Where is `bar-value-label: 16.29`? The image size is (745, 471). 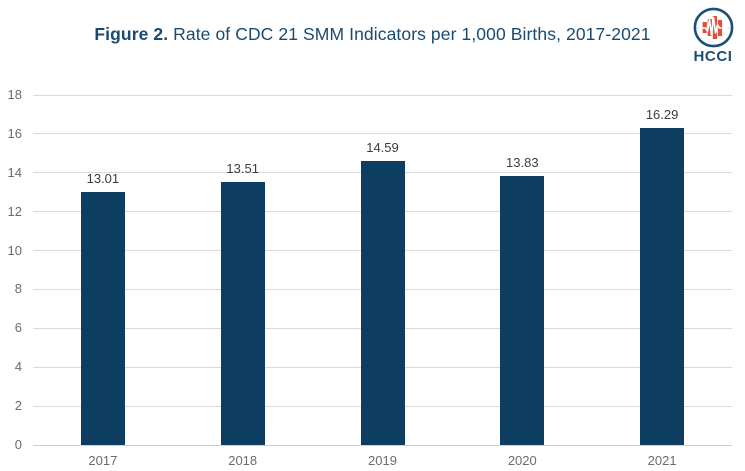 bar-value-label: 16.29 is located at coordinates (662, 115).